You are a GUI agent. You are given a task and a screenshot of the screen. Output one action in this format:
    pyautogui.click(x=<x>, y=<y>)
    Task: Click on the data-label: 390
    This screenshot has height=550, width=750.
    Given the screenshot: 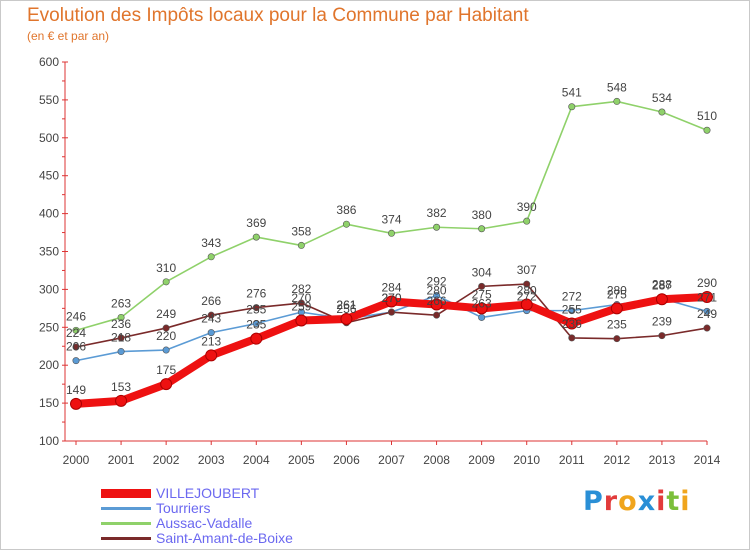 What is the action you would take?
    pyautogui.click(x=527, y=207)
    